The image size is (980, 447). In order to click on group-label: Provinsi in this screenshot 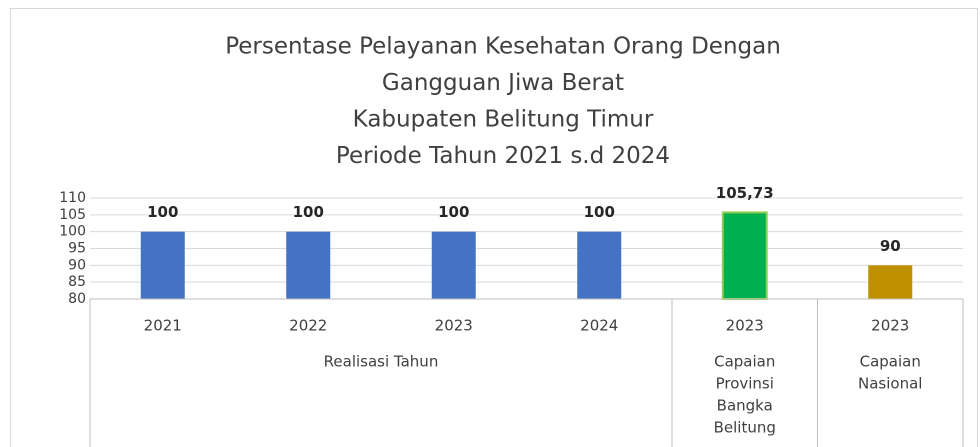, I will do `click(745, 384)`.